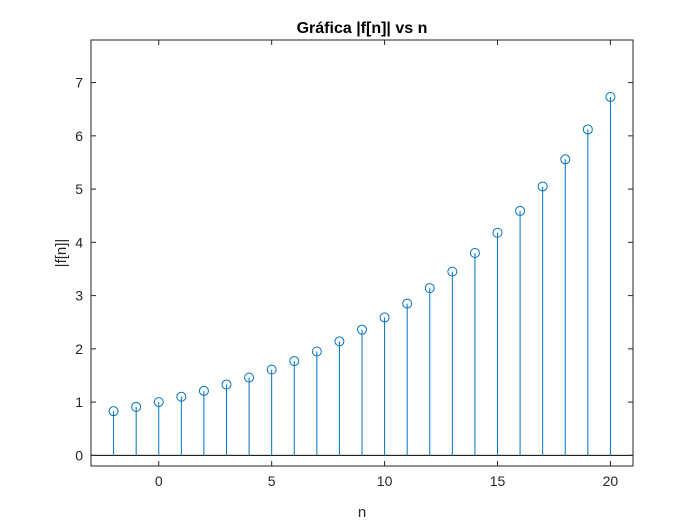 This screenshot has width=700, height=530. Describe the element at coordinates (79, 349) in the screenshot. I see `y-tick-label: 2` at that location.